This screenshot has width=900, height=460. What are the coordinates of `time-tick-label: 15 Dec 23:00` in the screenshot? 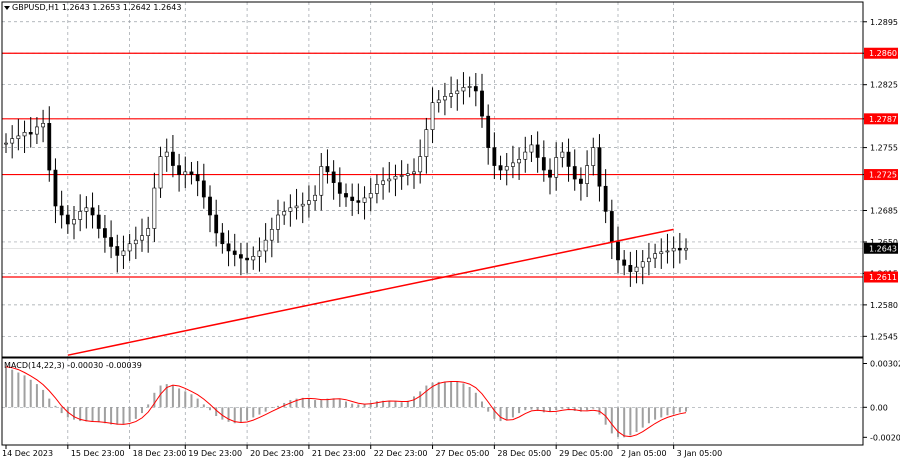 It's located at (98, 453).